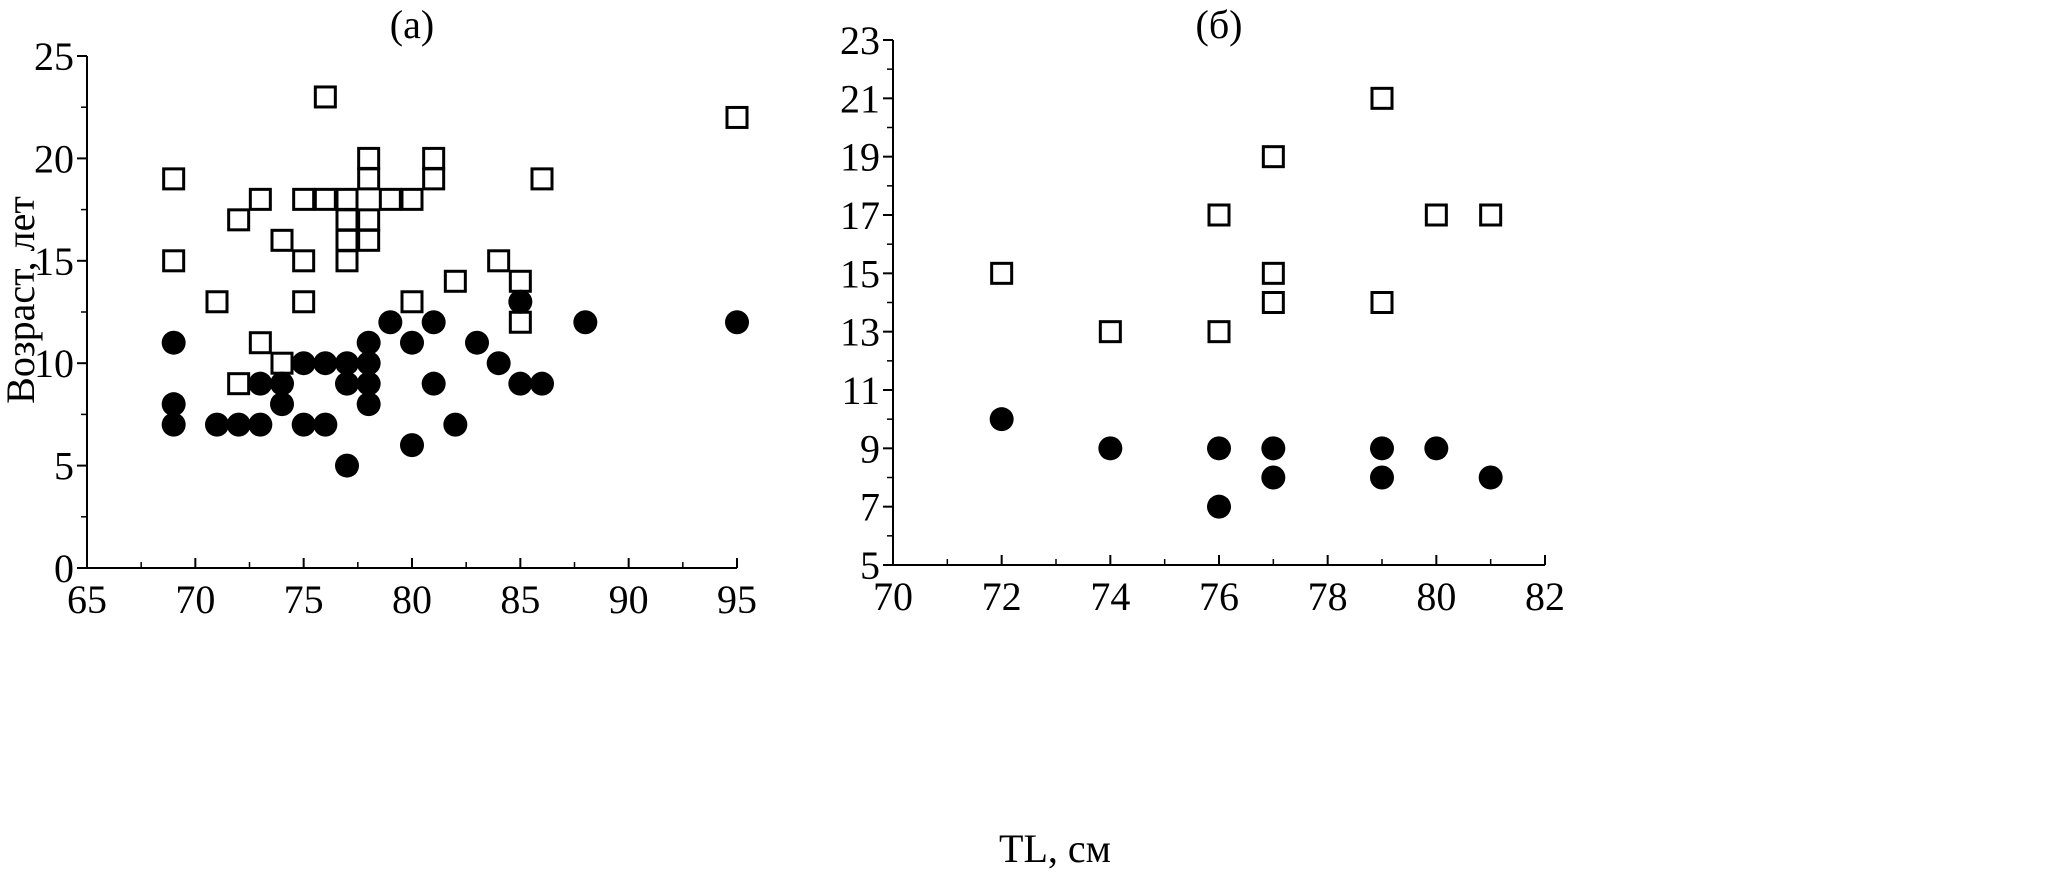 The width and height of the screenshot is (2067, 880). Describe the element at coordinates (64, 568) in the screenshot. I see `y-tick-label: 0` at that location.